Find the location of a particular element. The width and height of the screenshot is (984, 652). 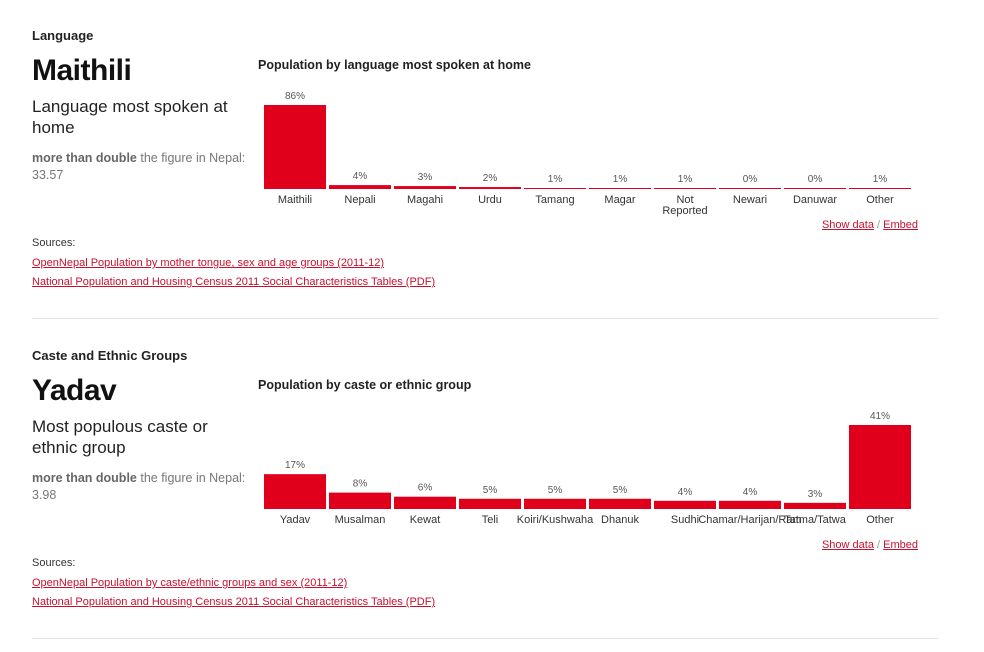

category-label: Chamar/Harijan/Ram is located at coordinates (749, 520).